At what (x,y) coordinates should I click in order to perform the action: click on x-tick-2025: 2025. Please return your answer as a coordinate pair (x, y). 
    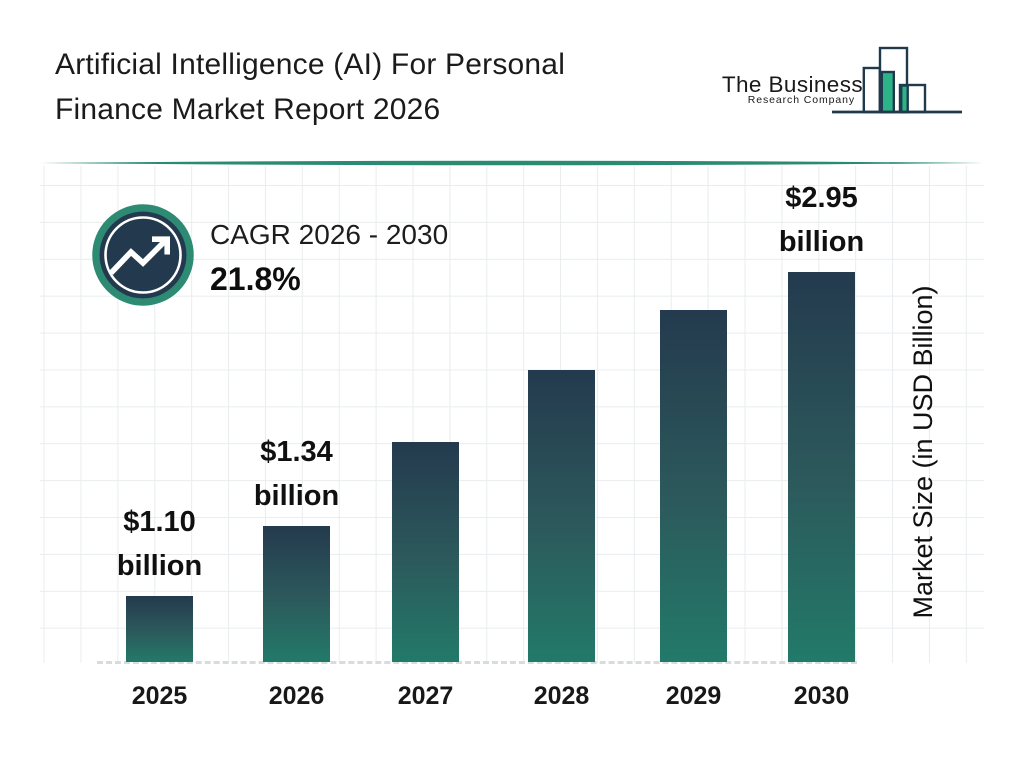
    Looking at the image, I should click on (159, 696).